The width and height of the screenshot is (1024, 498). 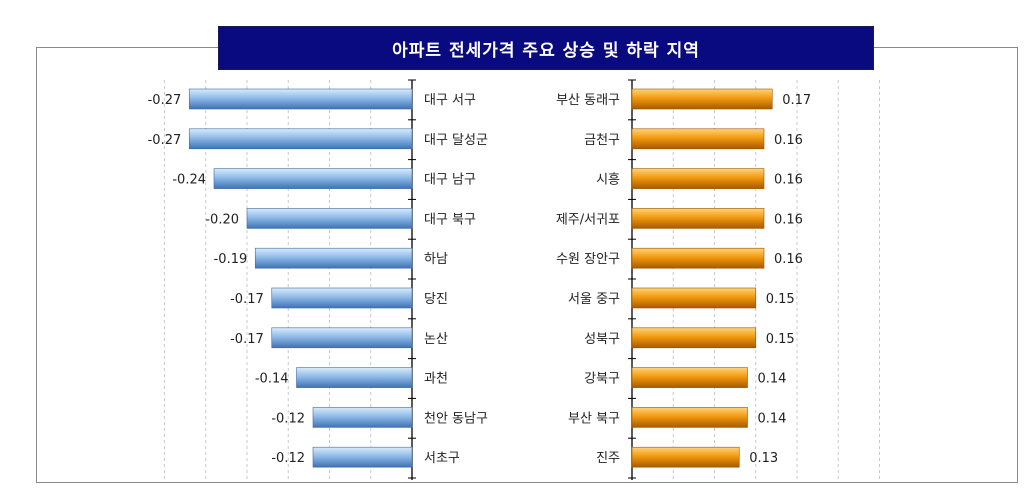 I want to click on data-label-left-4: -0.19, so click(x=231, y=259).